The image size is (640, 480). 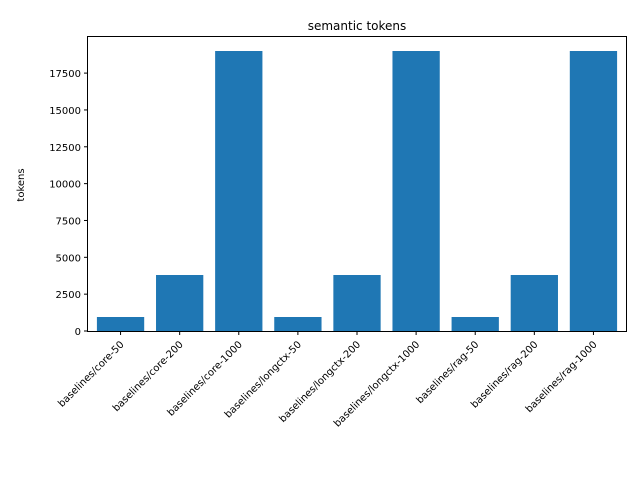 I want to click on y-tick-label: 12500, so click(x=65, y=148).